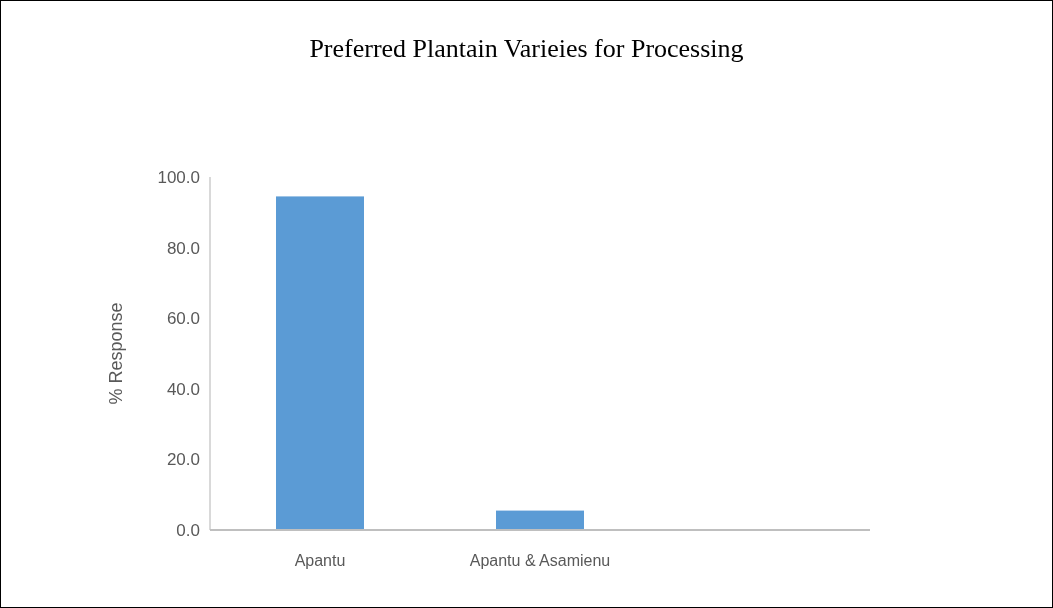  What do you see at coordinates (116, 353) in the screenshot?
I see `y-axis-title: % Response` at bounding box center [116, 353].